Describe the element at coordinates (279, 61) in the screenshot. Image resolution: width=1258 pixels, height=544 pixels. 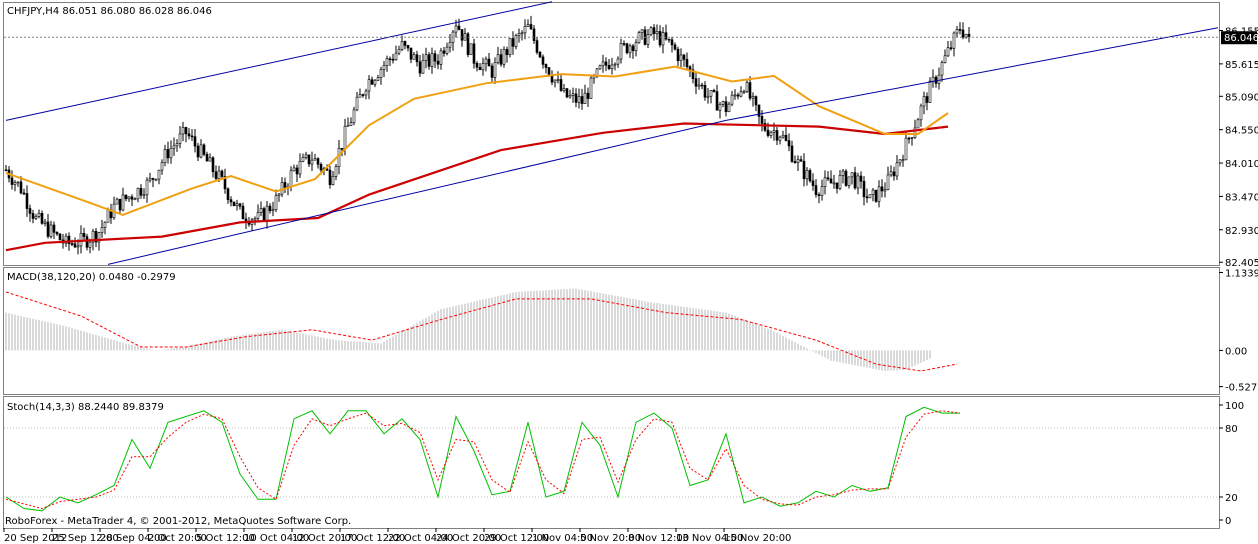
I see `channel-line` at that location.